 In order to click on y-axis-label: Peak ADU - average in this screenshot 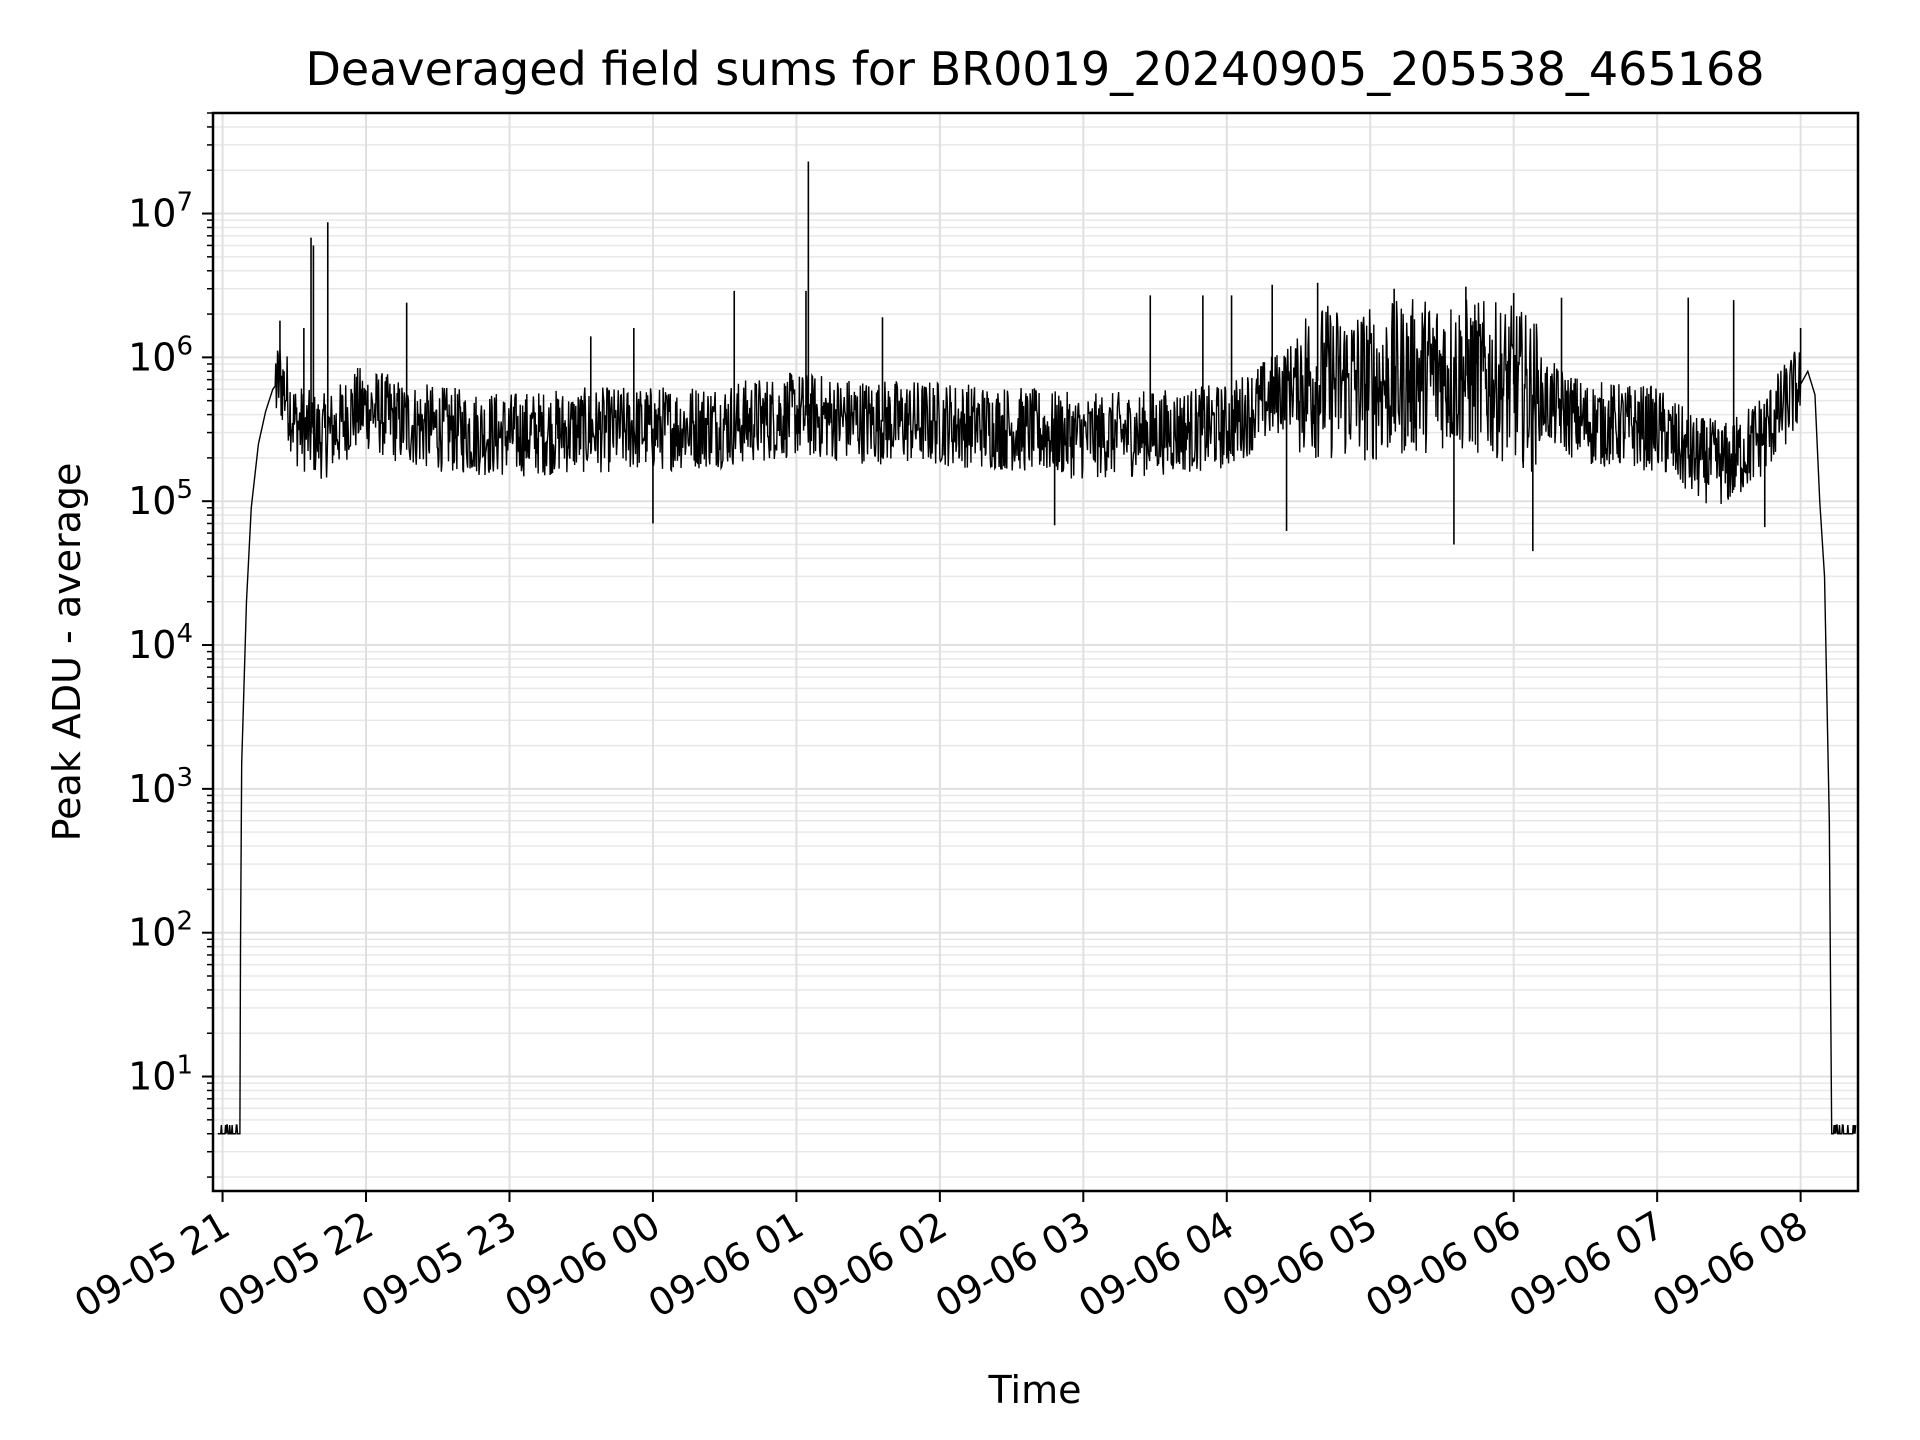, I will do `click(67, 652)`.